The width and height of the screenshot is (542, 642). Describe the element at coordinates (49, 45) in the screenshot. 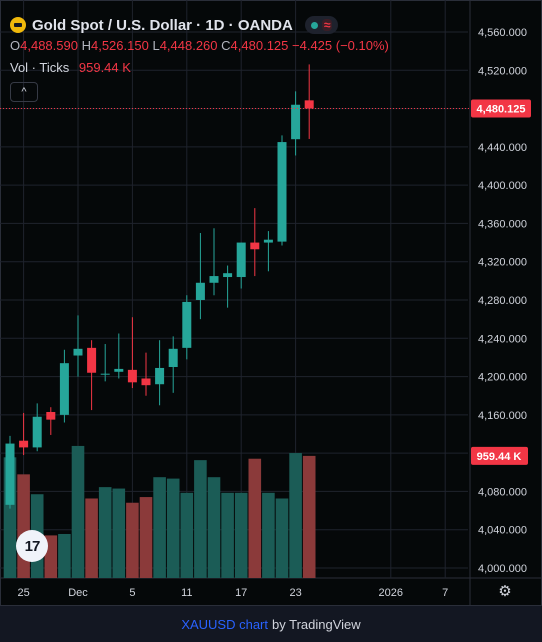

I see `open-value: 4,488.590` at that location.